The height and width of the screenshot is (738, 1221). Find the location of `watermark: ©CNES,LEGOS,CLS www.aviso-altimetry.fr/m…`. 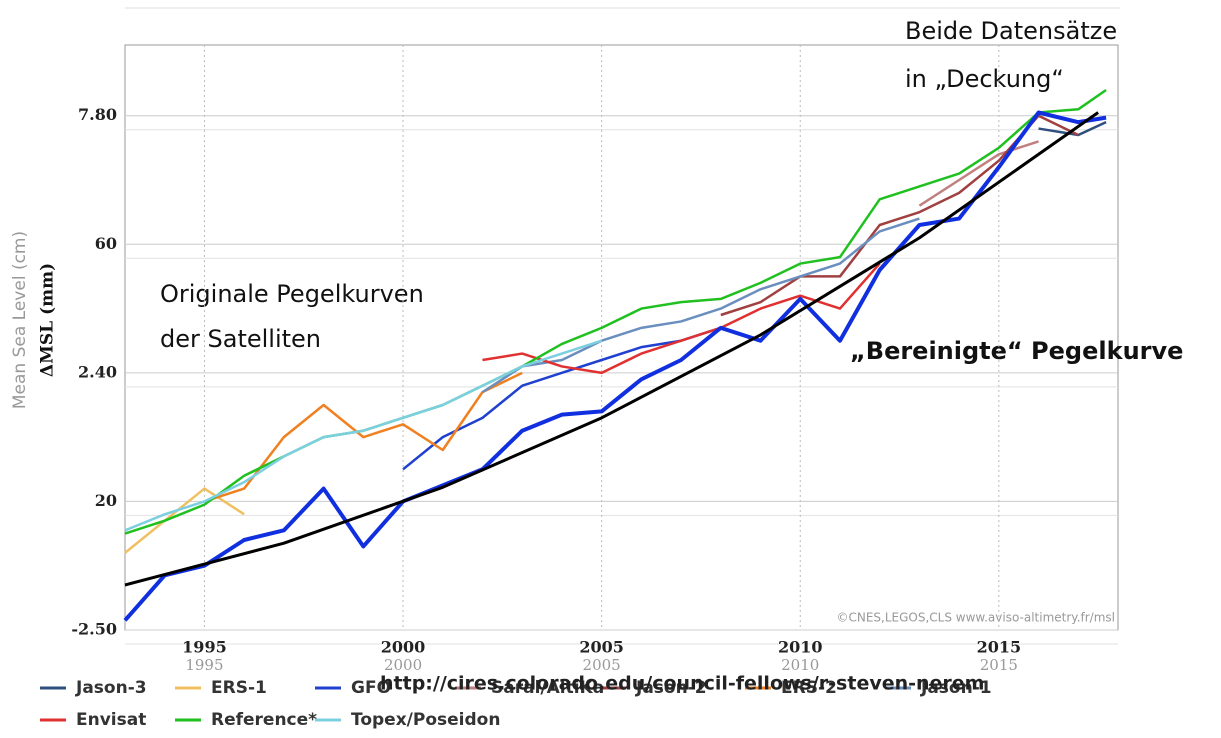

watermark: ©CNES,LEGOS,CLS www.aviso-altimetry.fr/m… is located at coordinates (975, 618).